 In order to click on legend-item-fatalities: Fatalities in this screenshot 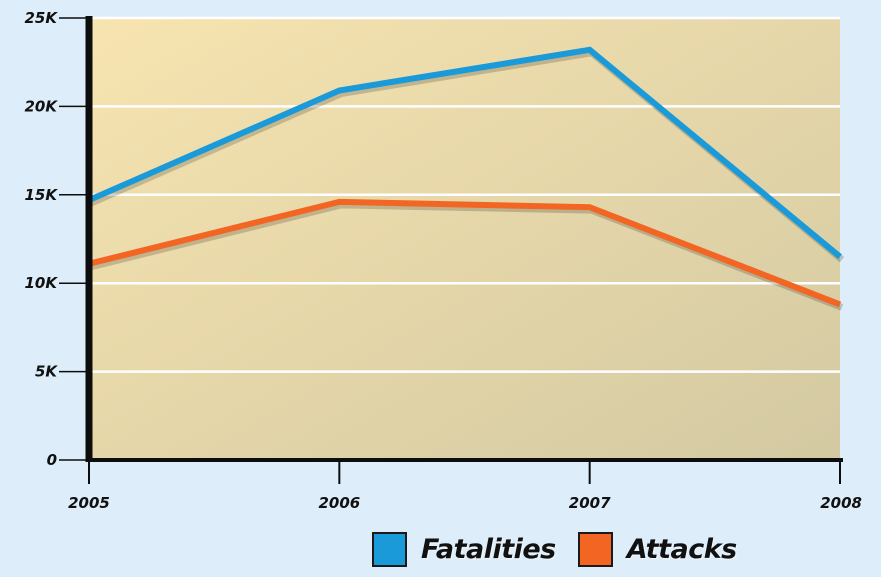, I will do `click(464, 549)`.